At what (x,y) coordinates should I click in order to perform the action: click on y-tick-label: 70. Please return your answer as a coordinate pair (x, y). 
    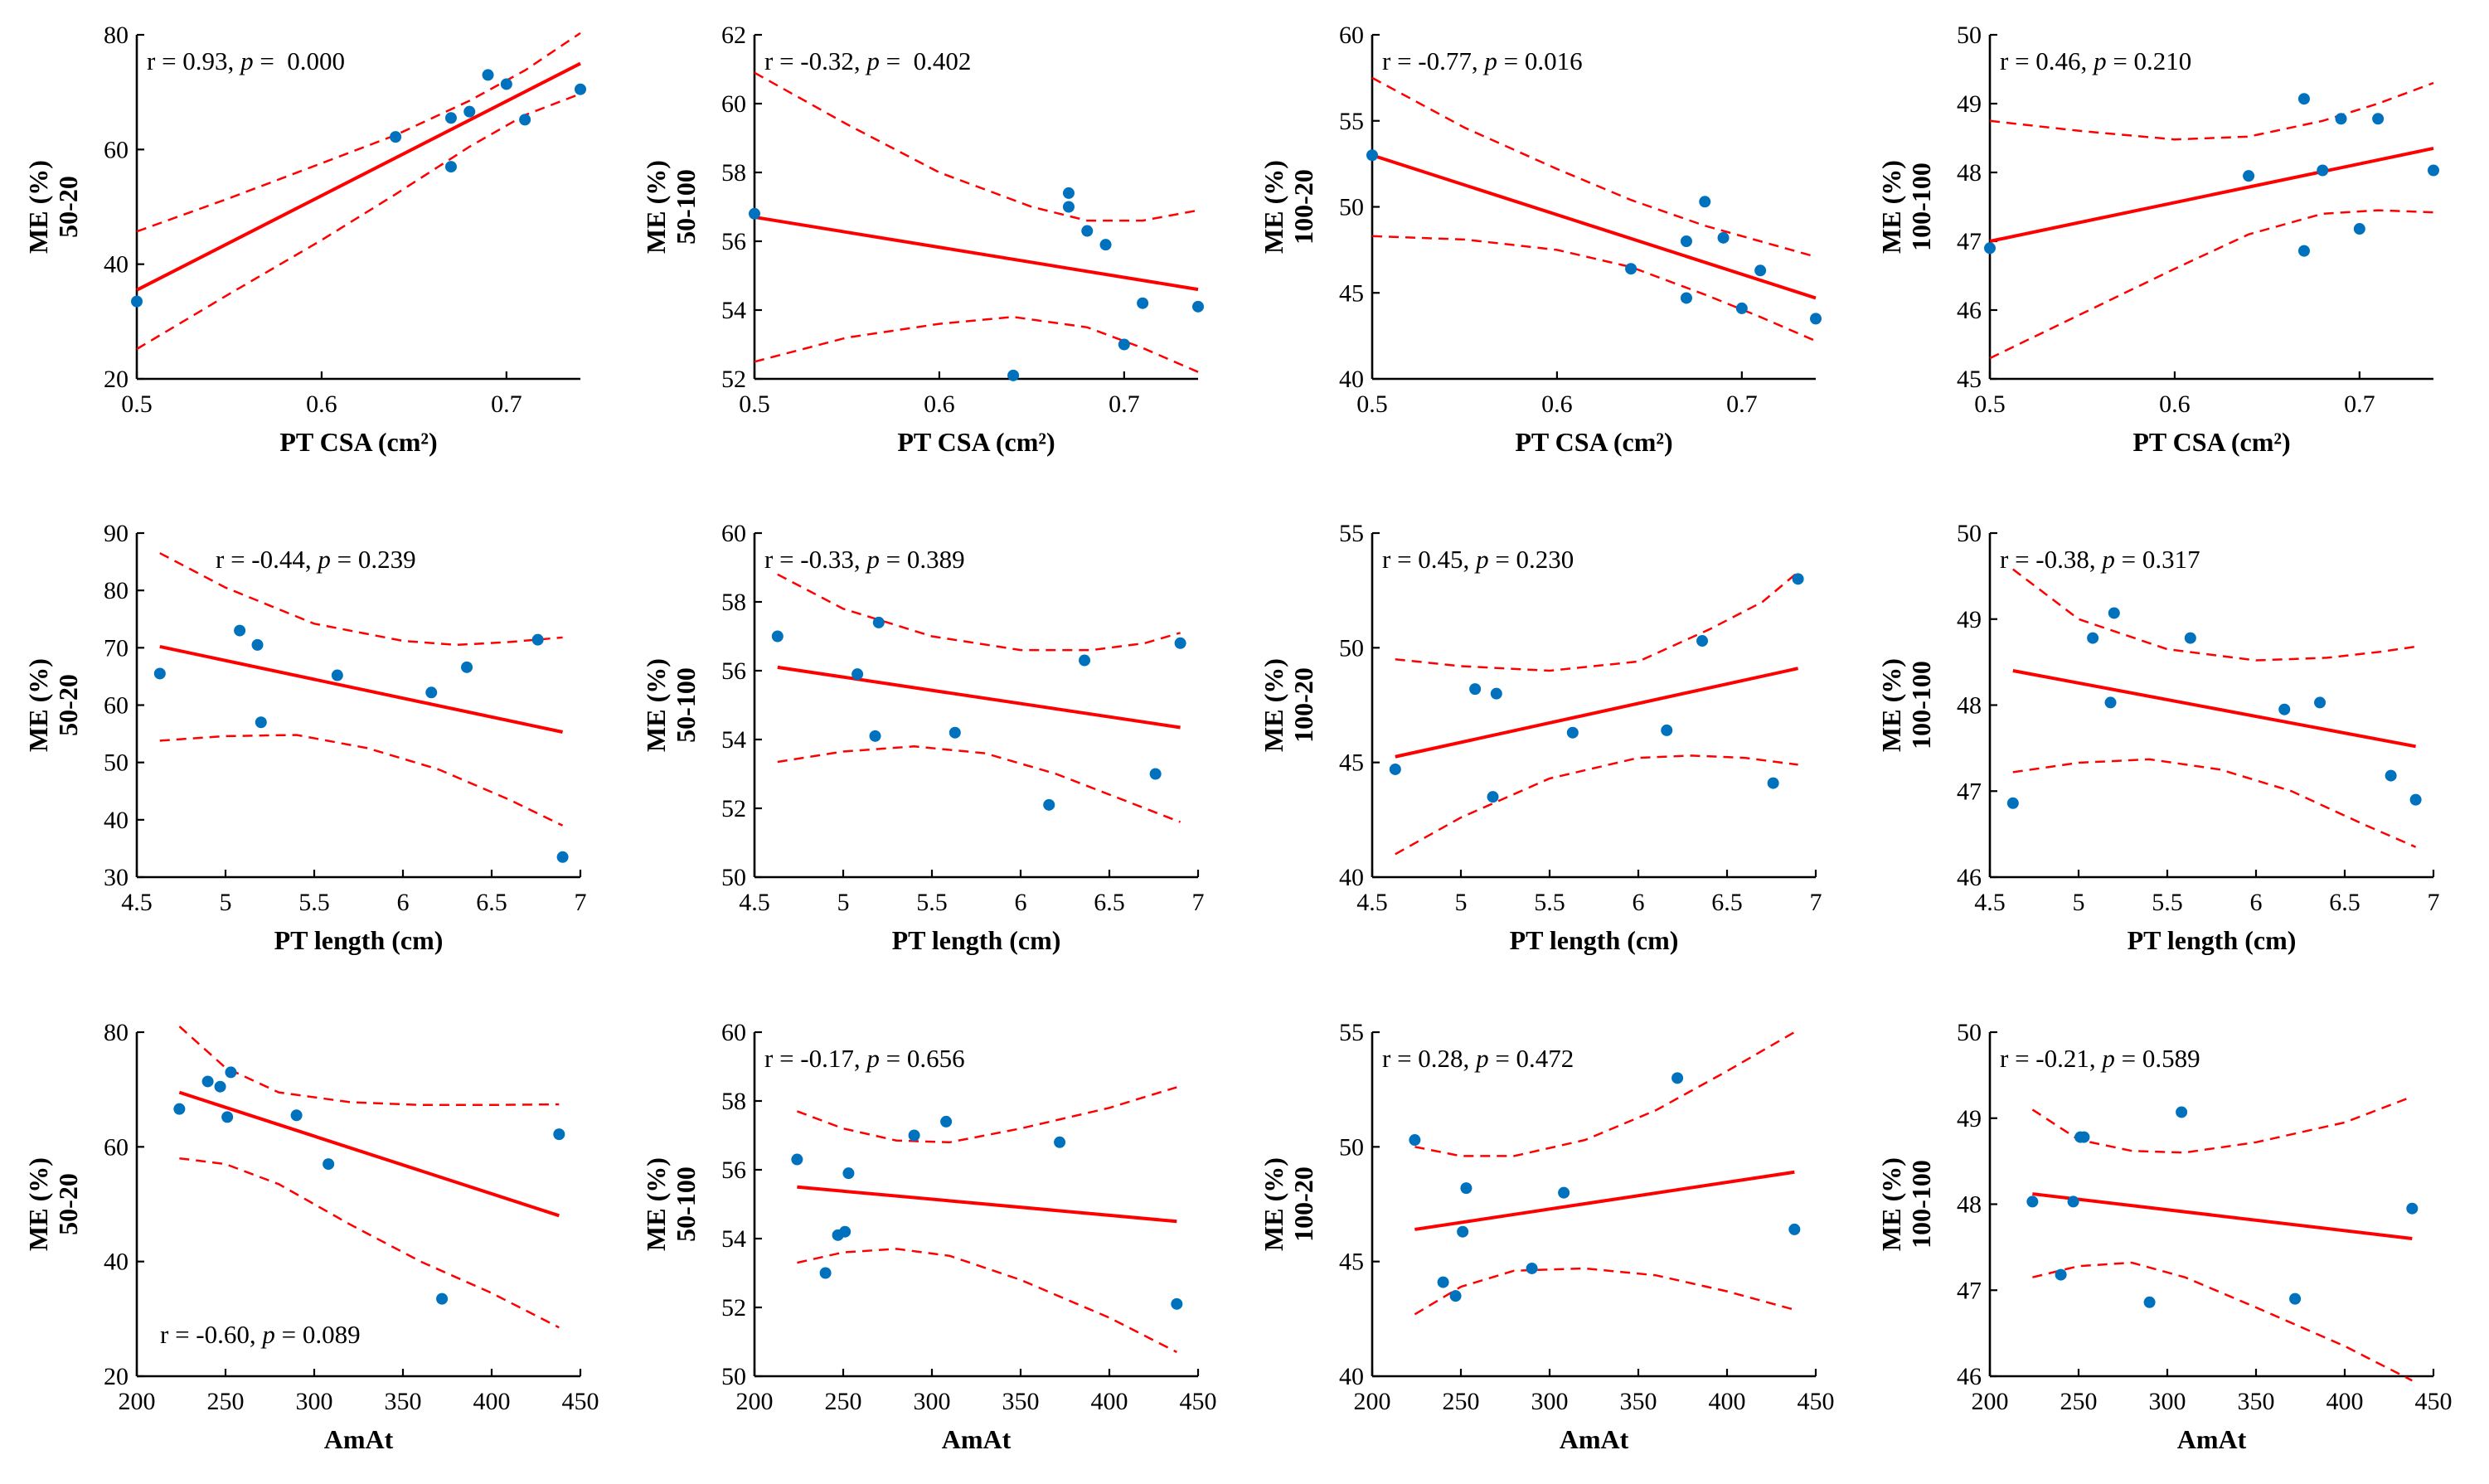
    Looking at the image, I should click on (116, 648).